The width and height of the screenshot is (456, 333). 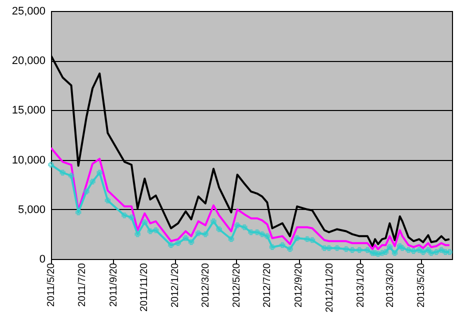 What do you see at coordinates (268, 285) in the screenshot?
I see `x-tick-label: 2012/7/20` at bounding box center [268, 285].